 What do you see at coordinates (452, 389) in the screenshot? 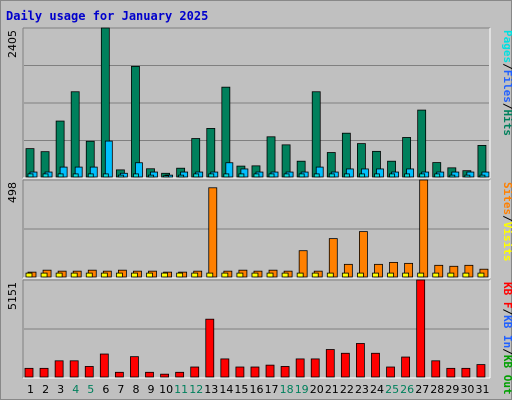
I see `x-tick-label: 29` at bounding box center [452, 389].